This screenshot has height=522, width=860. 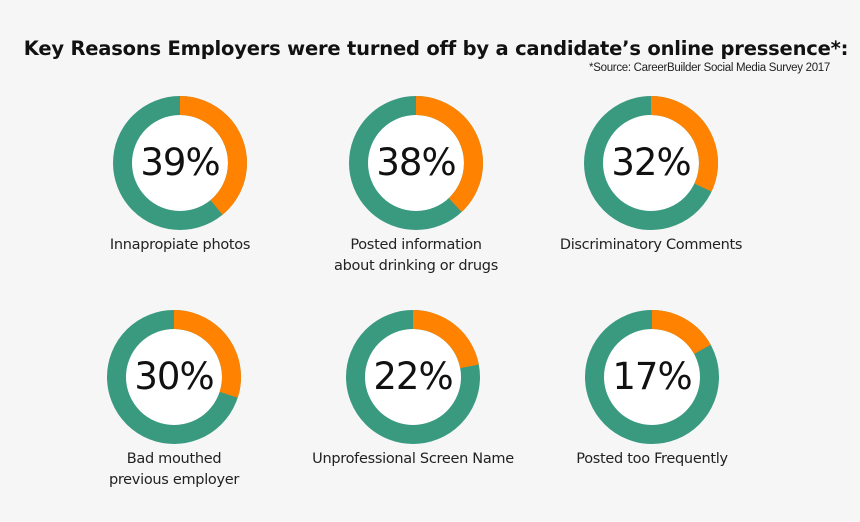 I want to click on label-line: Posted too Frequently, so click(x=652, y=459).